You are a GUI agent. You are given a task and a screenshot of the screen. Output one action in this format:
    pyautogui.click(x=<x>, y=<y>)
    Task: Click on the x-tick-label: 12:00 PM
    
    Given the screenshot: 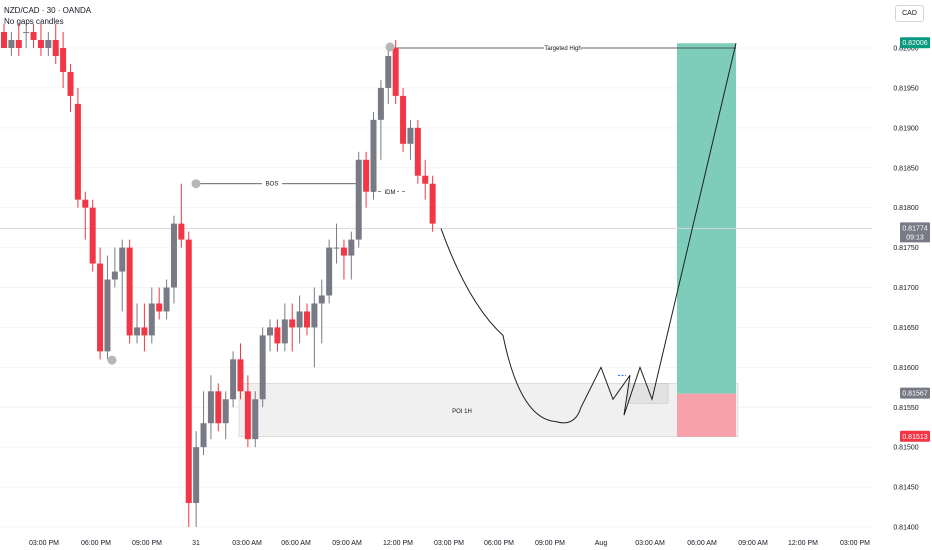 What is the action you would take?
    pyautogui.click(x=398, y=543)
    